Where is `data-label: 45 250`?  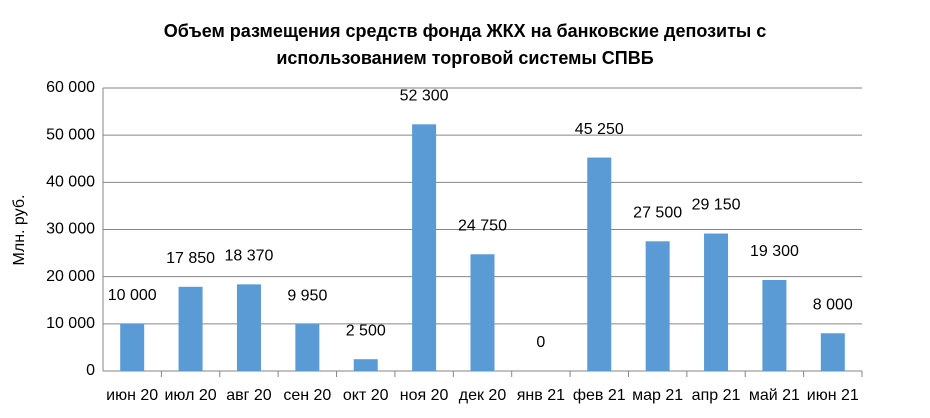 data-label: 45 250 is located at coordinates (599, 129).